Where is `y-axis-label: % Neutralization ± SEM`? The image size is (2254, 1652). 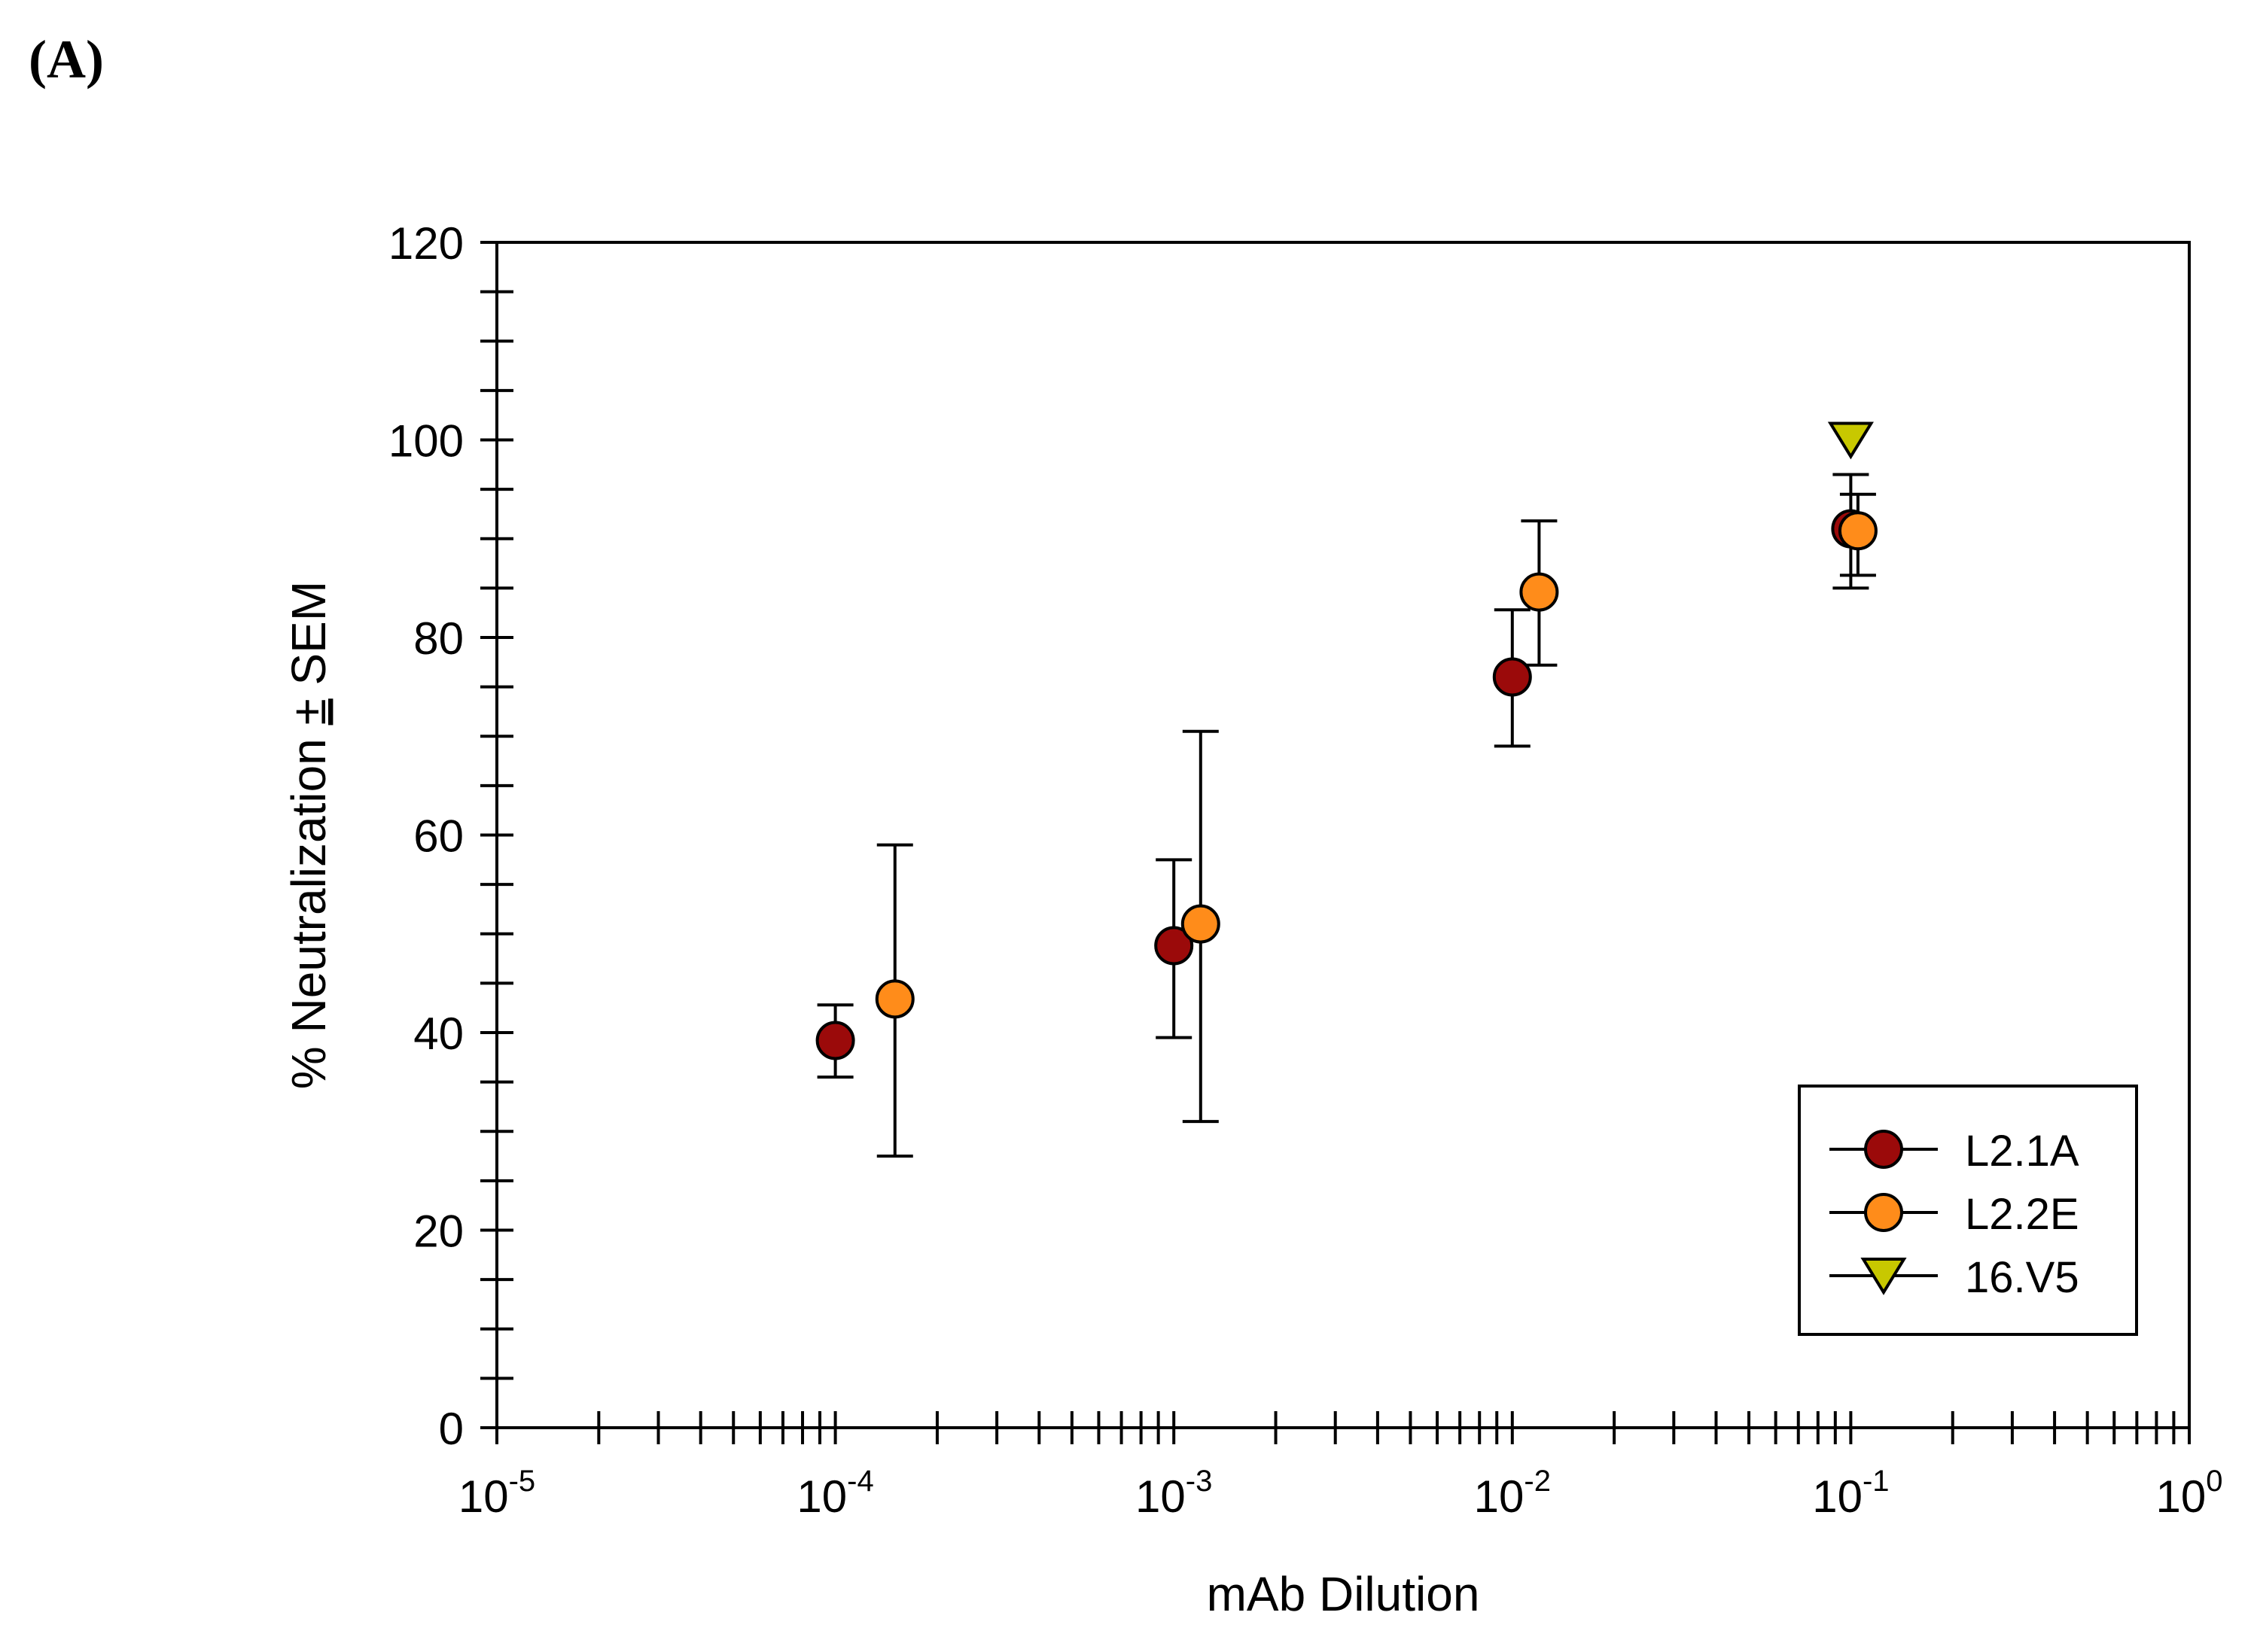 y-axis-label: % Neutralization ± SEM is located at coordinates (309, 835).